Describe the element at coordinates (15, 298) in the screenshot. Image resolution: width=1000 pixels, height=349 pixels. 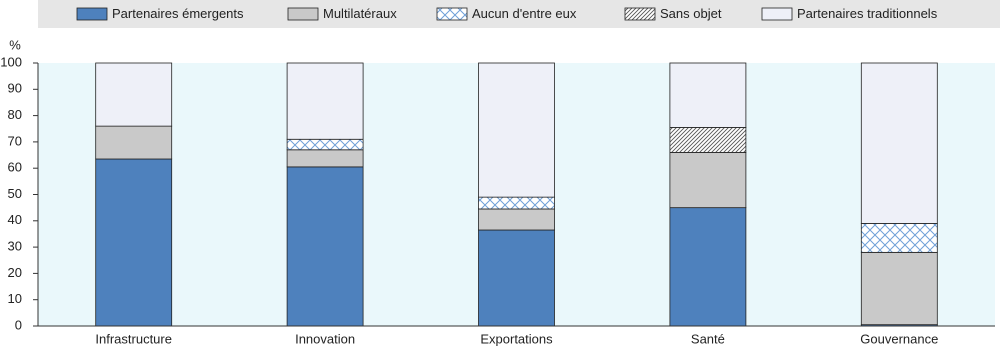
I see `y-tick-label: 10` at that location.